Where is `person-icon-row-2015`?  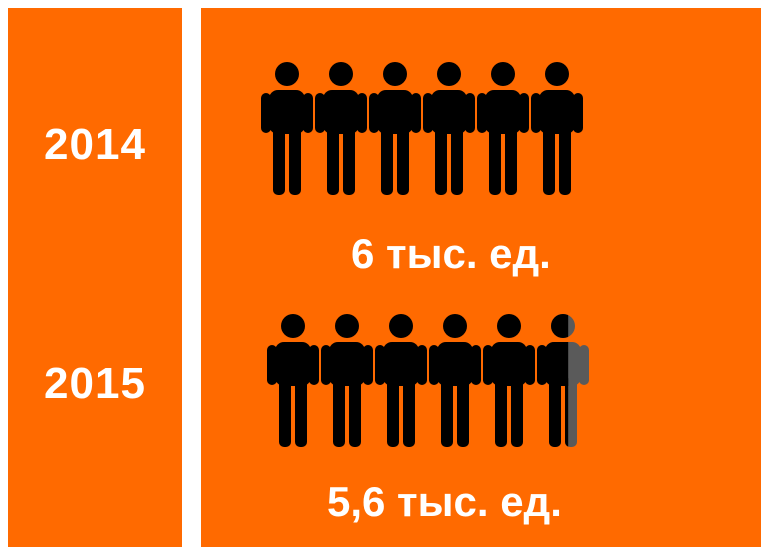 person-icon-row-2015 is located at coordinates (428, 380).